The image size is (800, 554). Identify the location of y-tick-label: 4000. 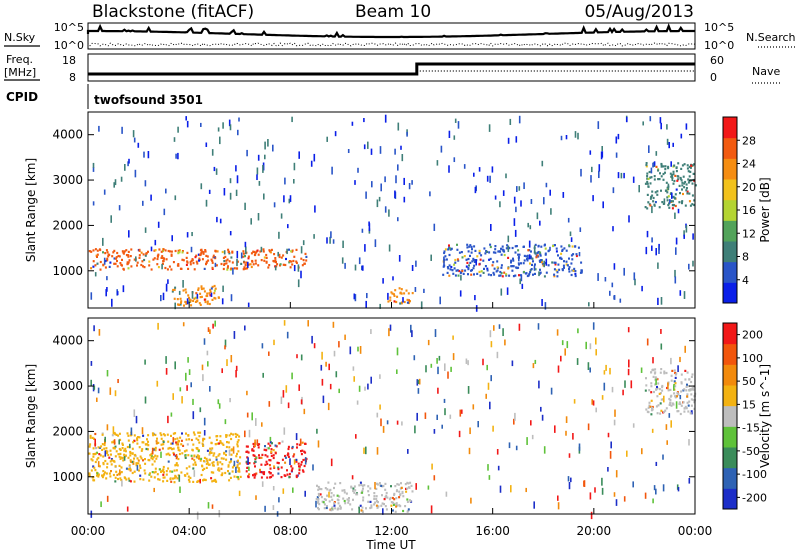
(67, 341).